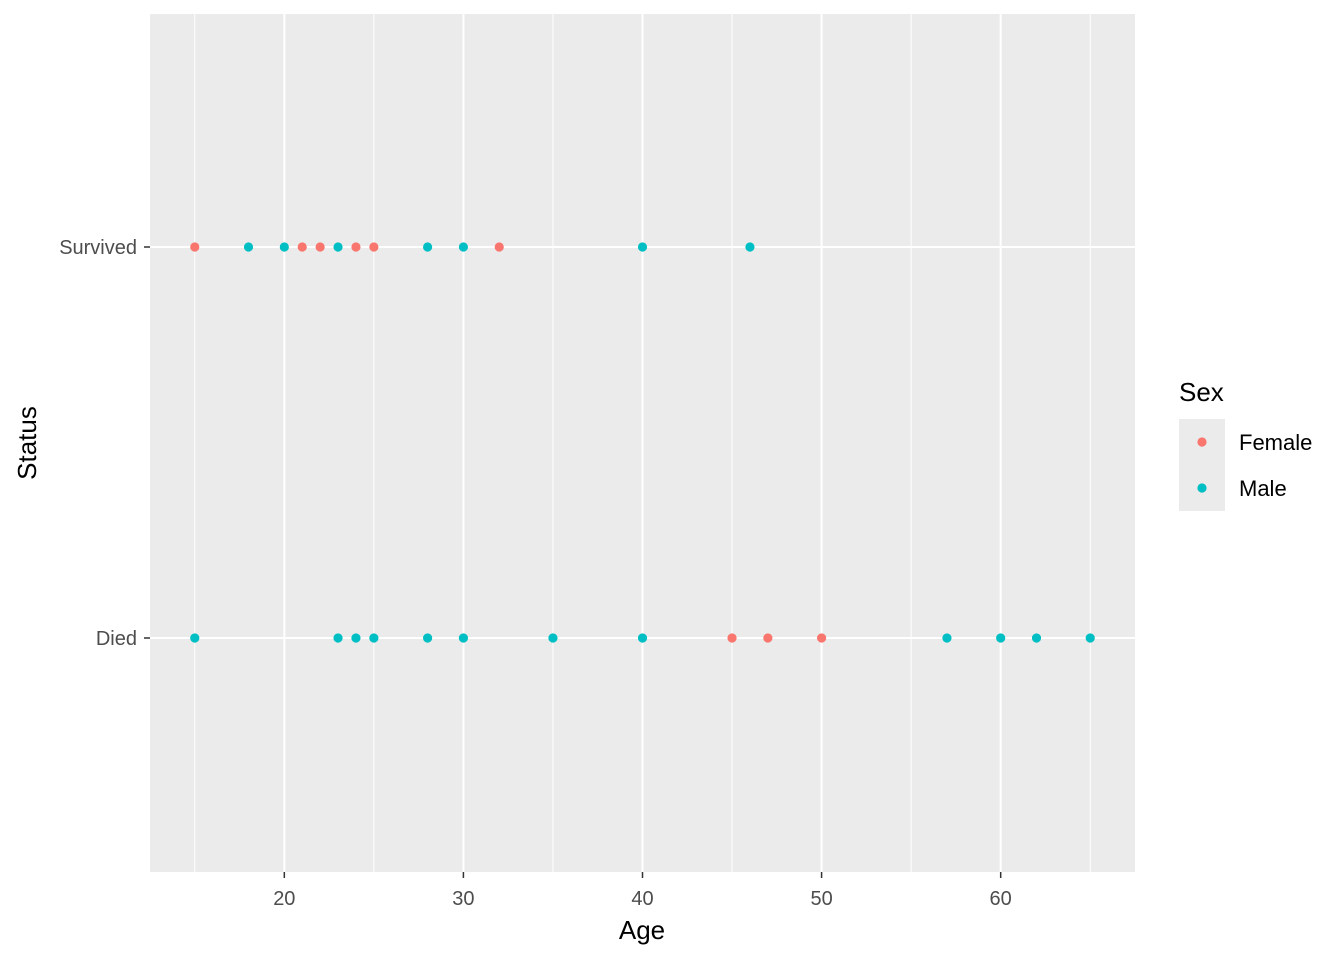 This screenshot has height=960, width=1344. What do you see at coordinates (27, 443) in the screenshot?
I see `y-axis-title: Status` at bounding box center [27, 443].